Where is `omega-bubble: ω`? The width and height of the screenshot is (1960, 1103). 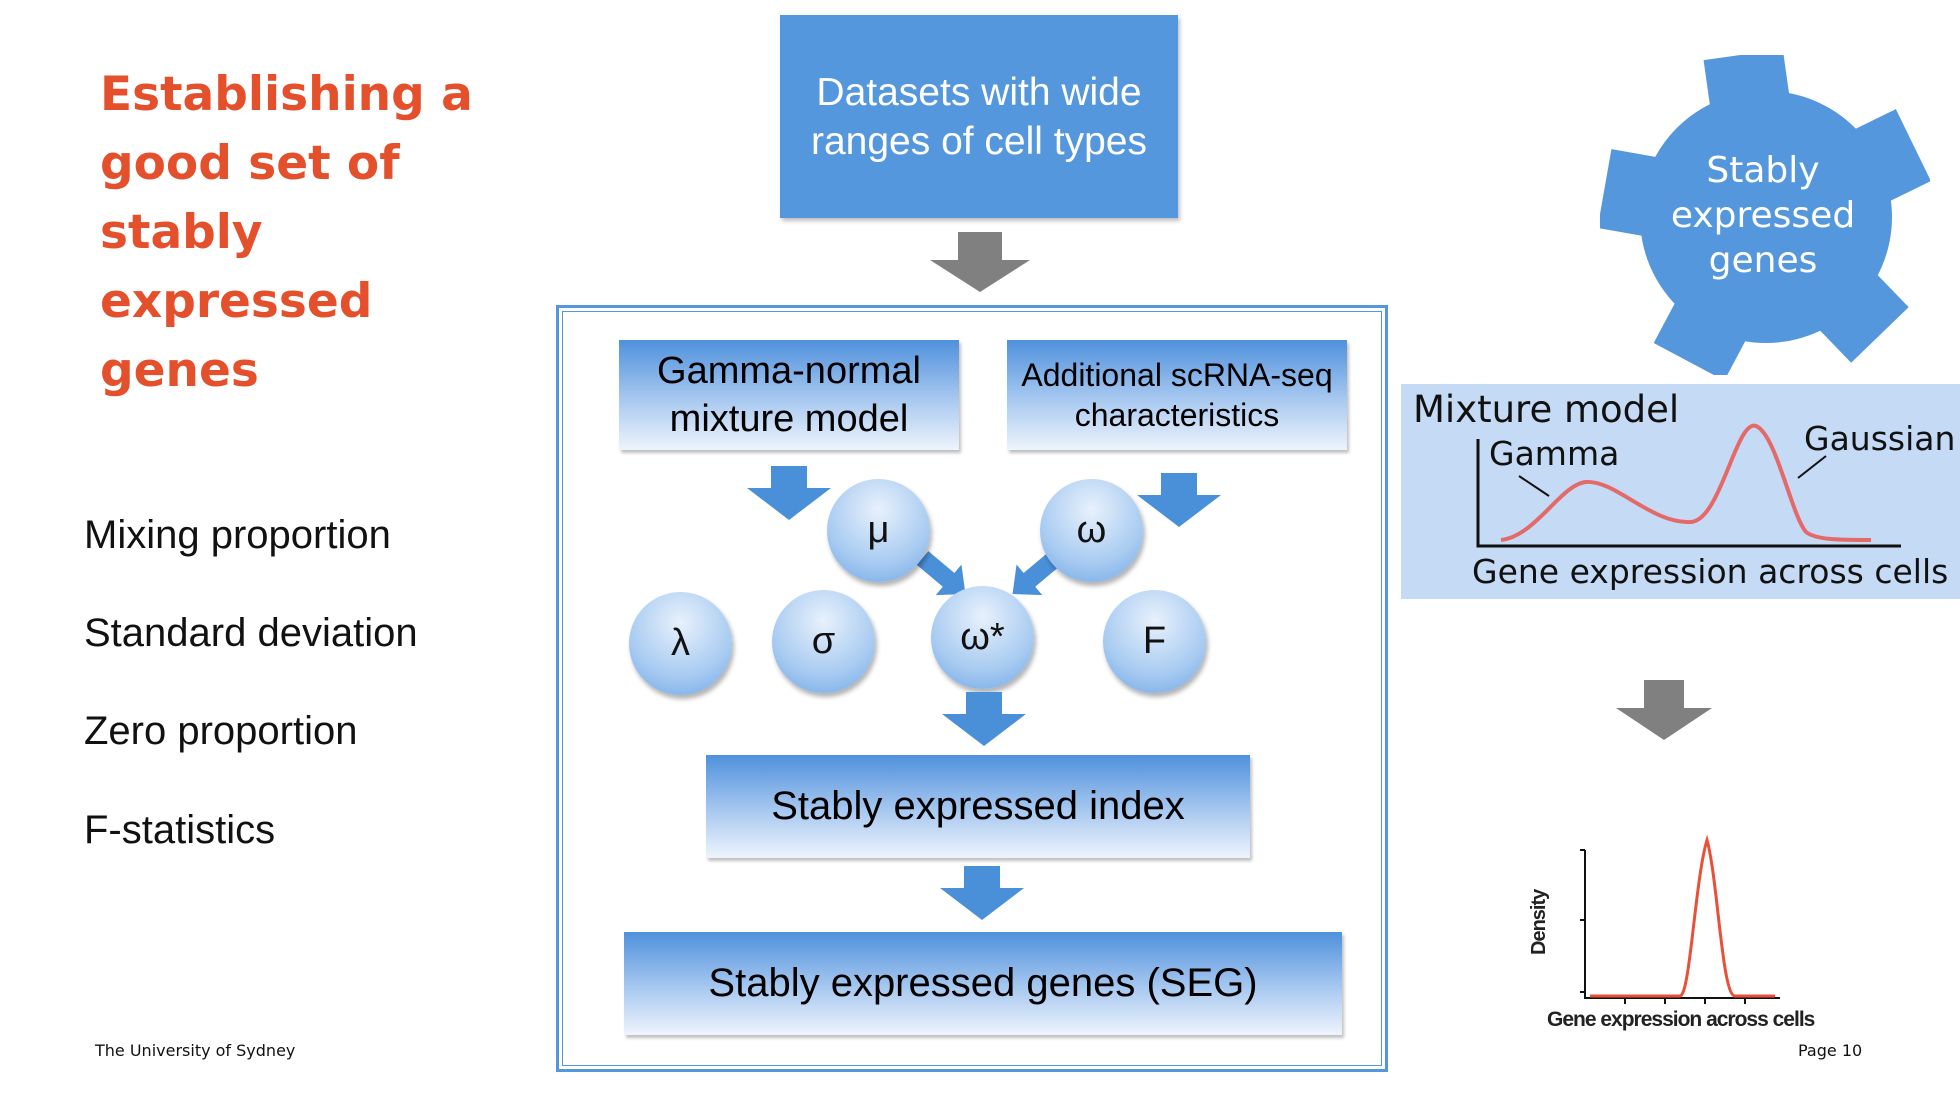 omega-bubble: ω is located at coordinates (1091, 530).